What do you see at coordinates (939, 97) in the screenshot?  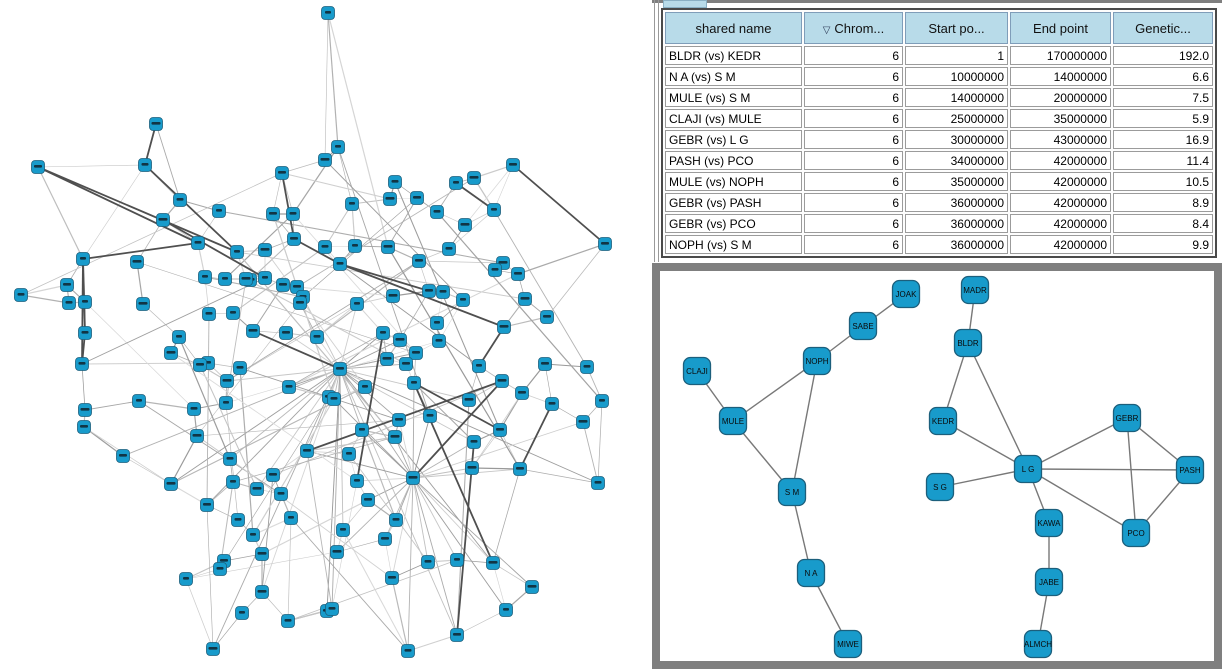 I see `table-row: MULE (vs) S M 6 14000000 20000000 7.5` at bounding box center [939, 97].